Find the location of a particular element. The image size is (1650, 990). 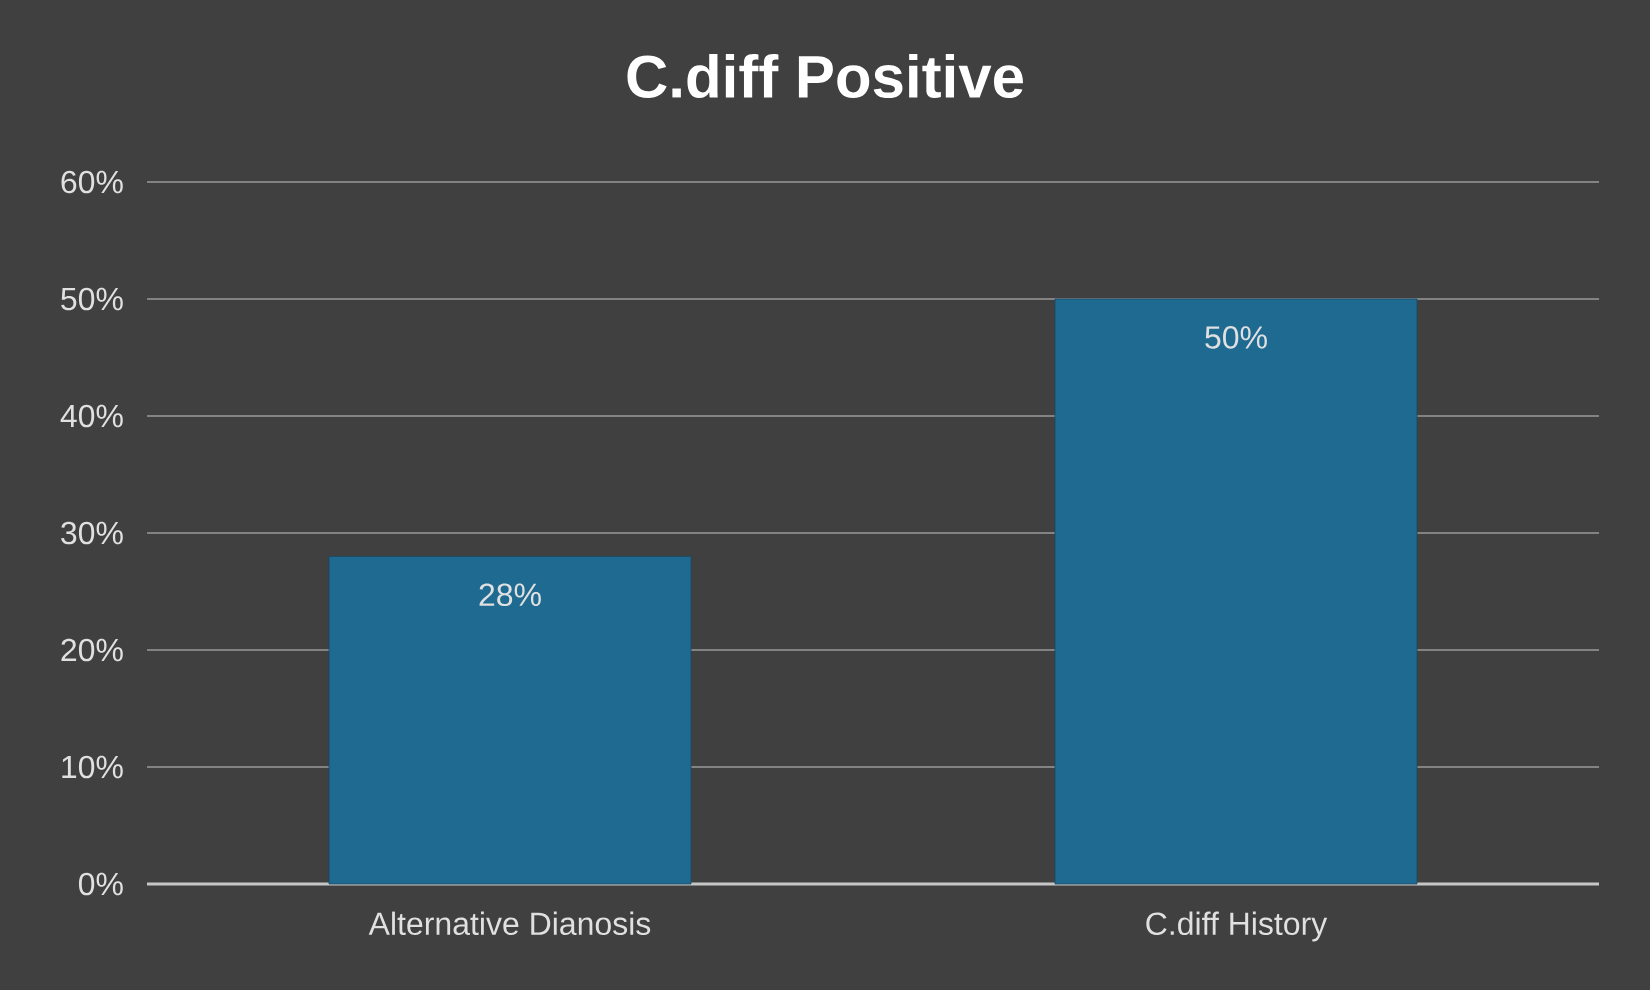

y-tick-label: 20% is located at coordinates (92, 650).